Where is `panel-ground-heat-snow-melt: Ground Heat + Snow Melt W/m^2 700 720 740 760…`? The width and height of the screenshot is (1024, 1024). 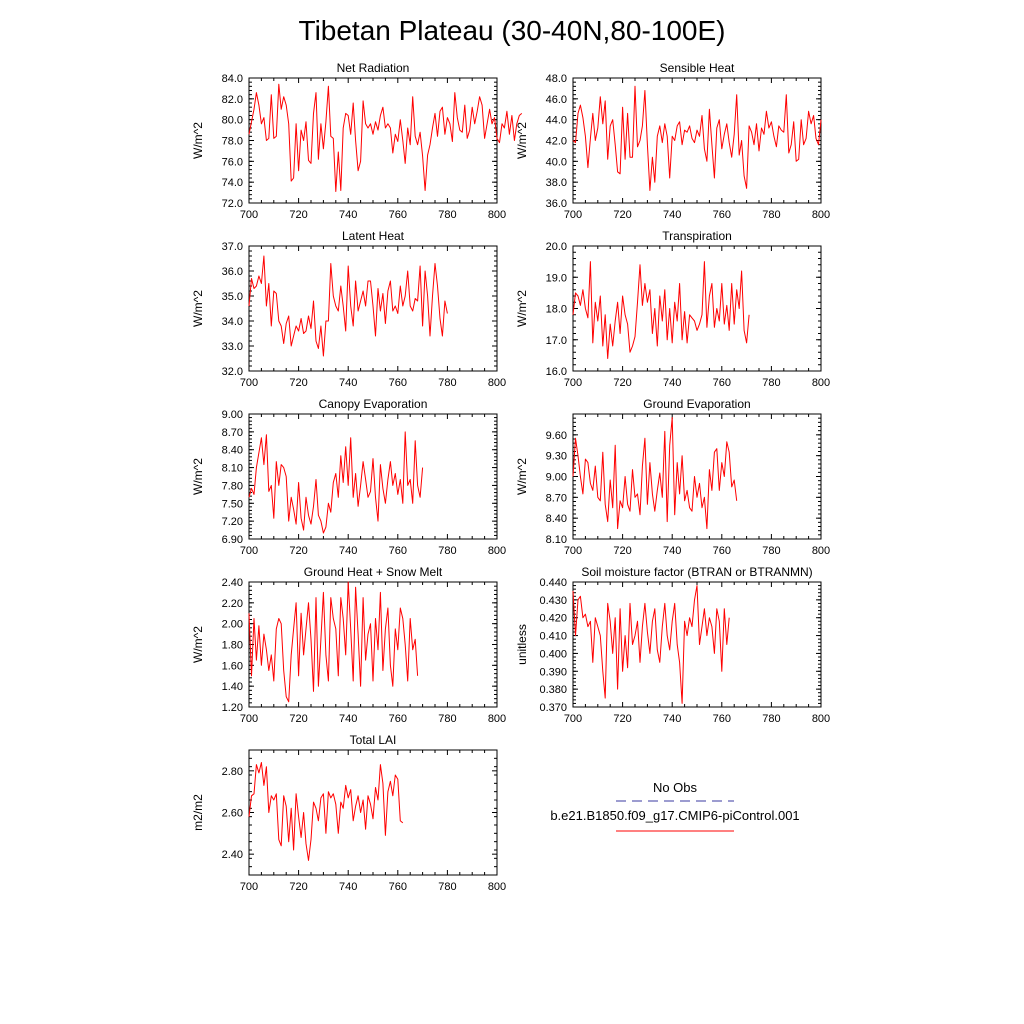 panel-ground-heat-snow-melt: Ground Heat + Snow Melt W/m^2 700 720 740 760… is located at coordinates (348, 645).